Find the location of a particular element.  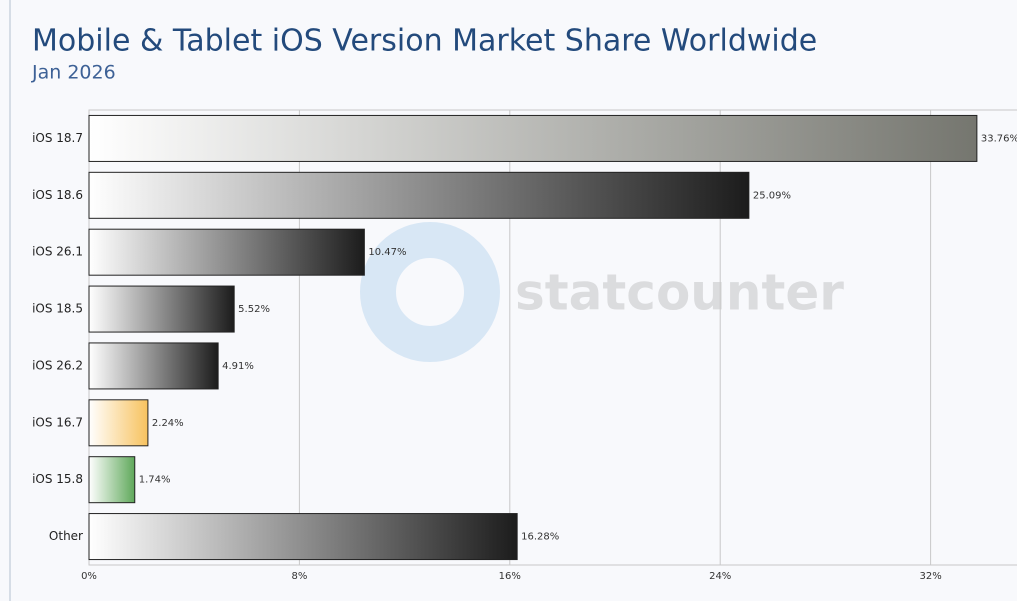

watermark-text: statcounter is located at coordinates (679, 293).